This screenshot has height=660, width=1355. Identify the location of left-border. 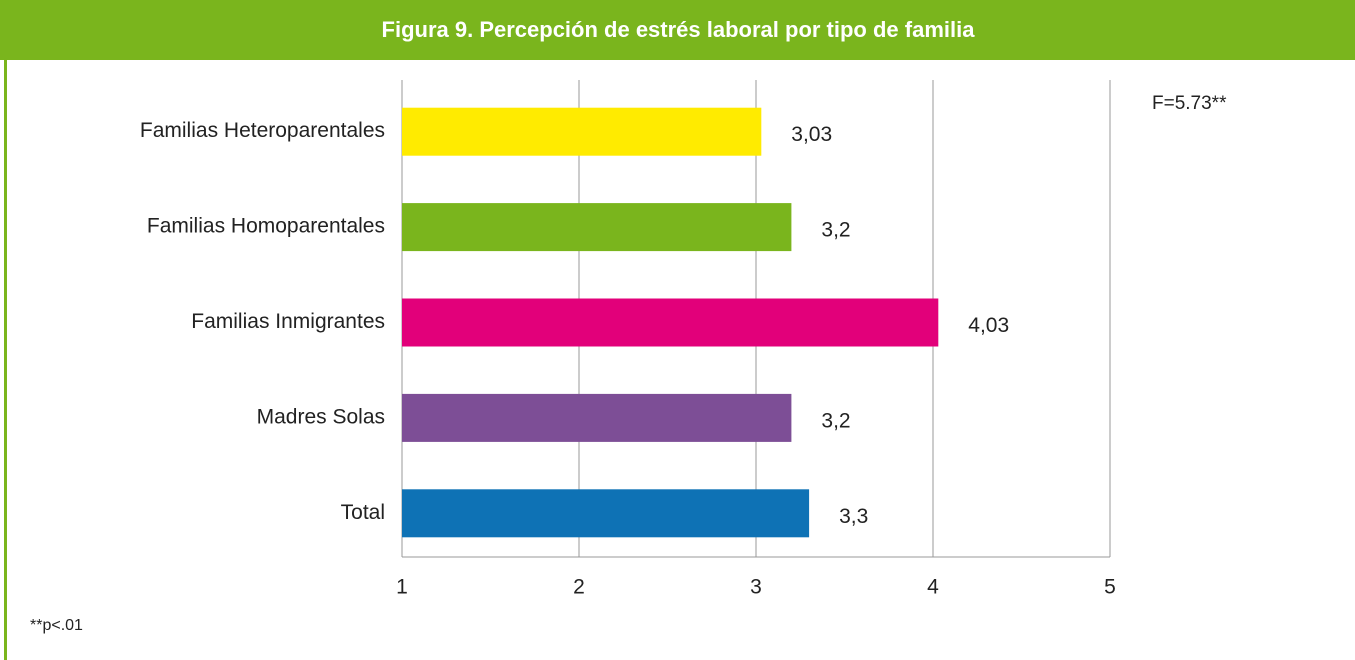
(5, 360).